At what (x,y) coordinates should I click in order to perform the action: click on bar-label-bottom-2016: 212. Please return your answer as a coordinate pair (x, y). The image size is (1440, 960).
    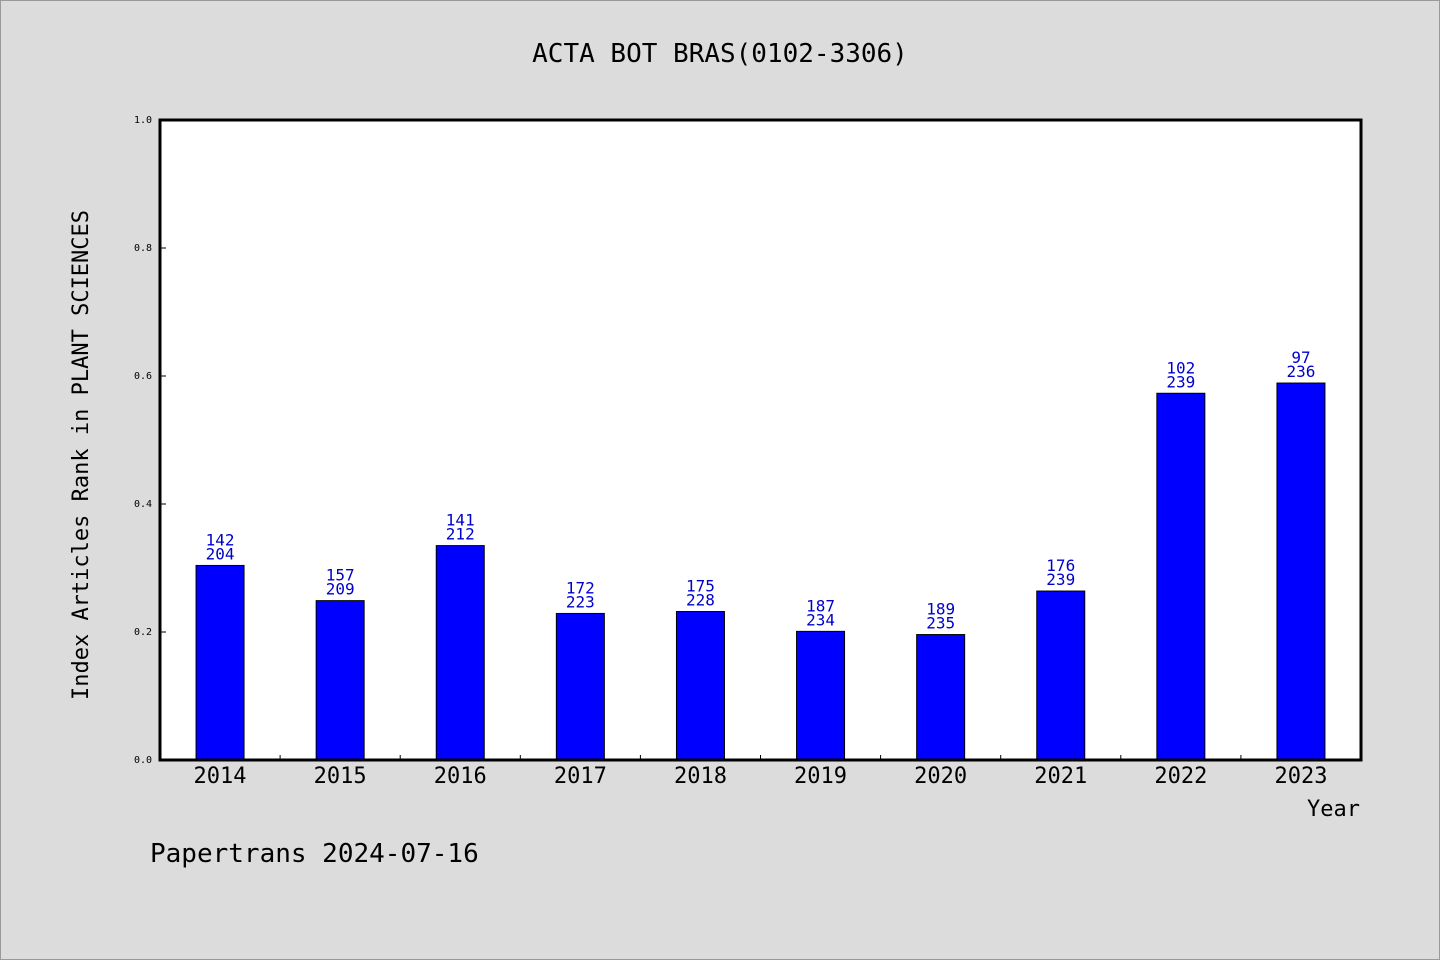
    Looking at the image, I should click on (460, 534).